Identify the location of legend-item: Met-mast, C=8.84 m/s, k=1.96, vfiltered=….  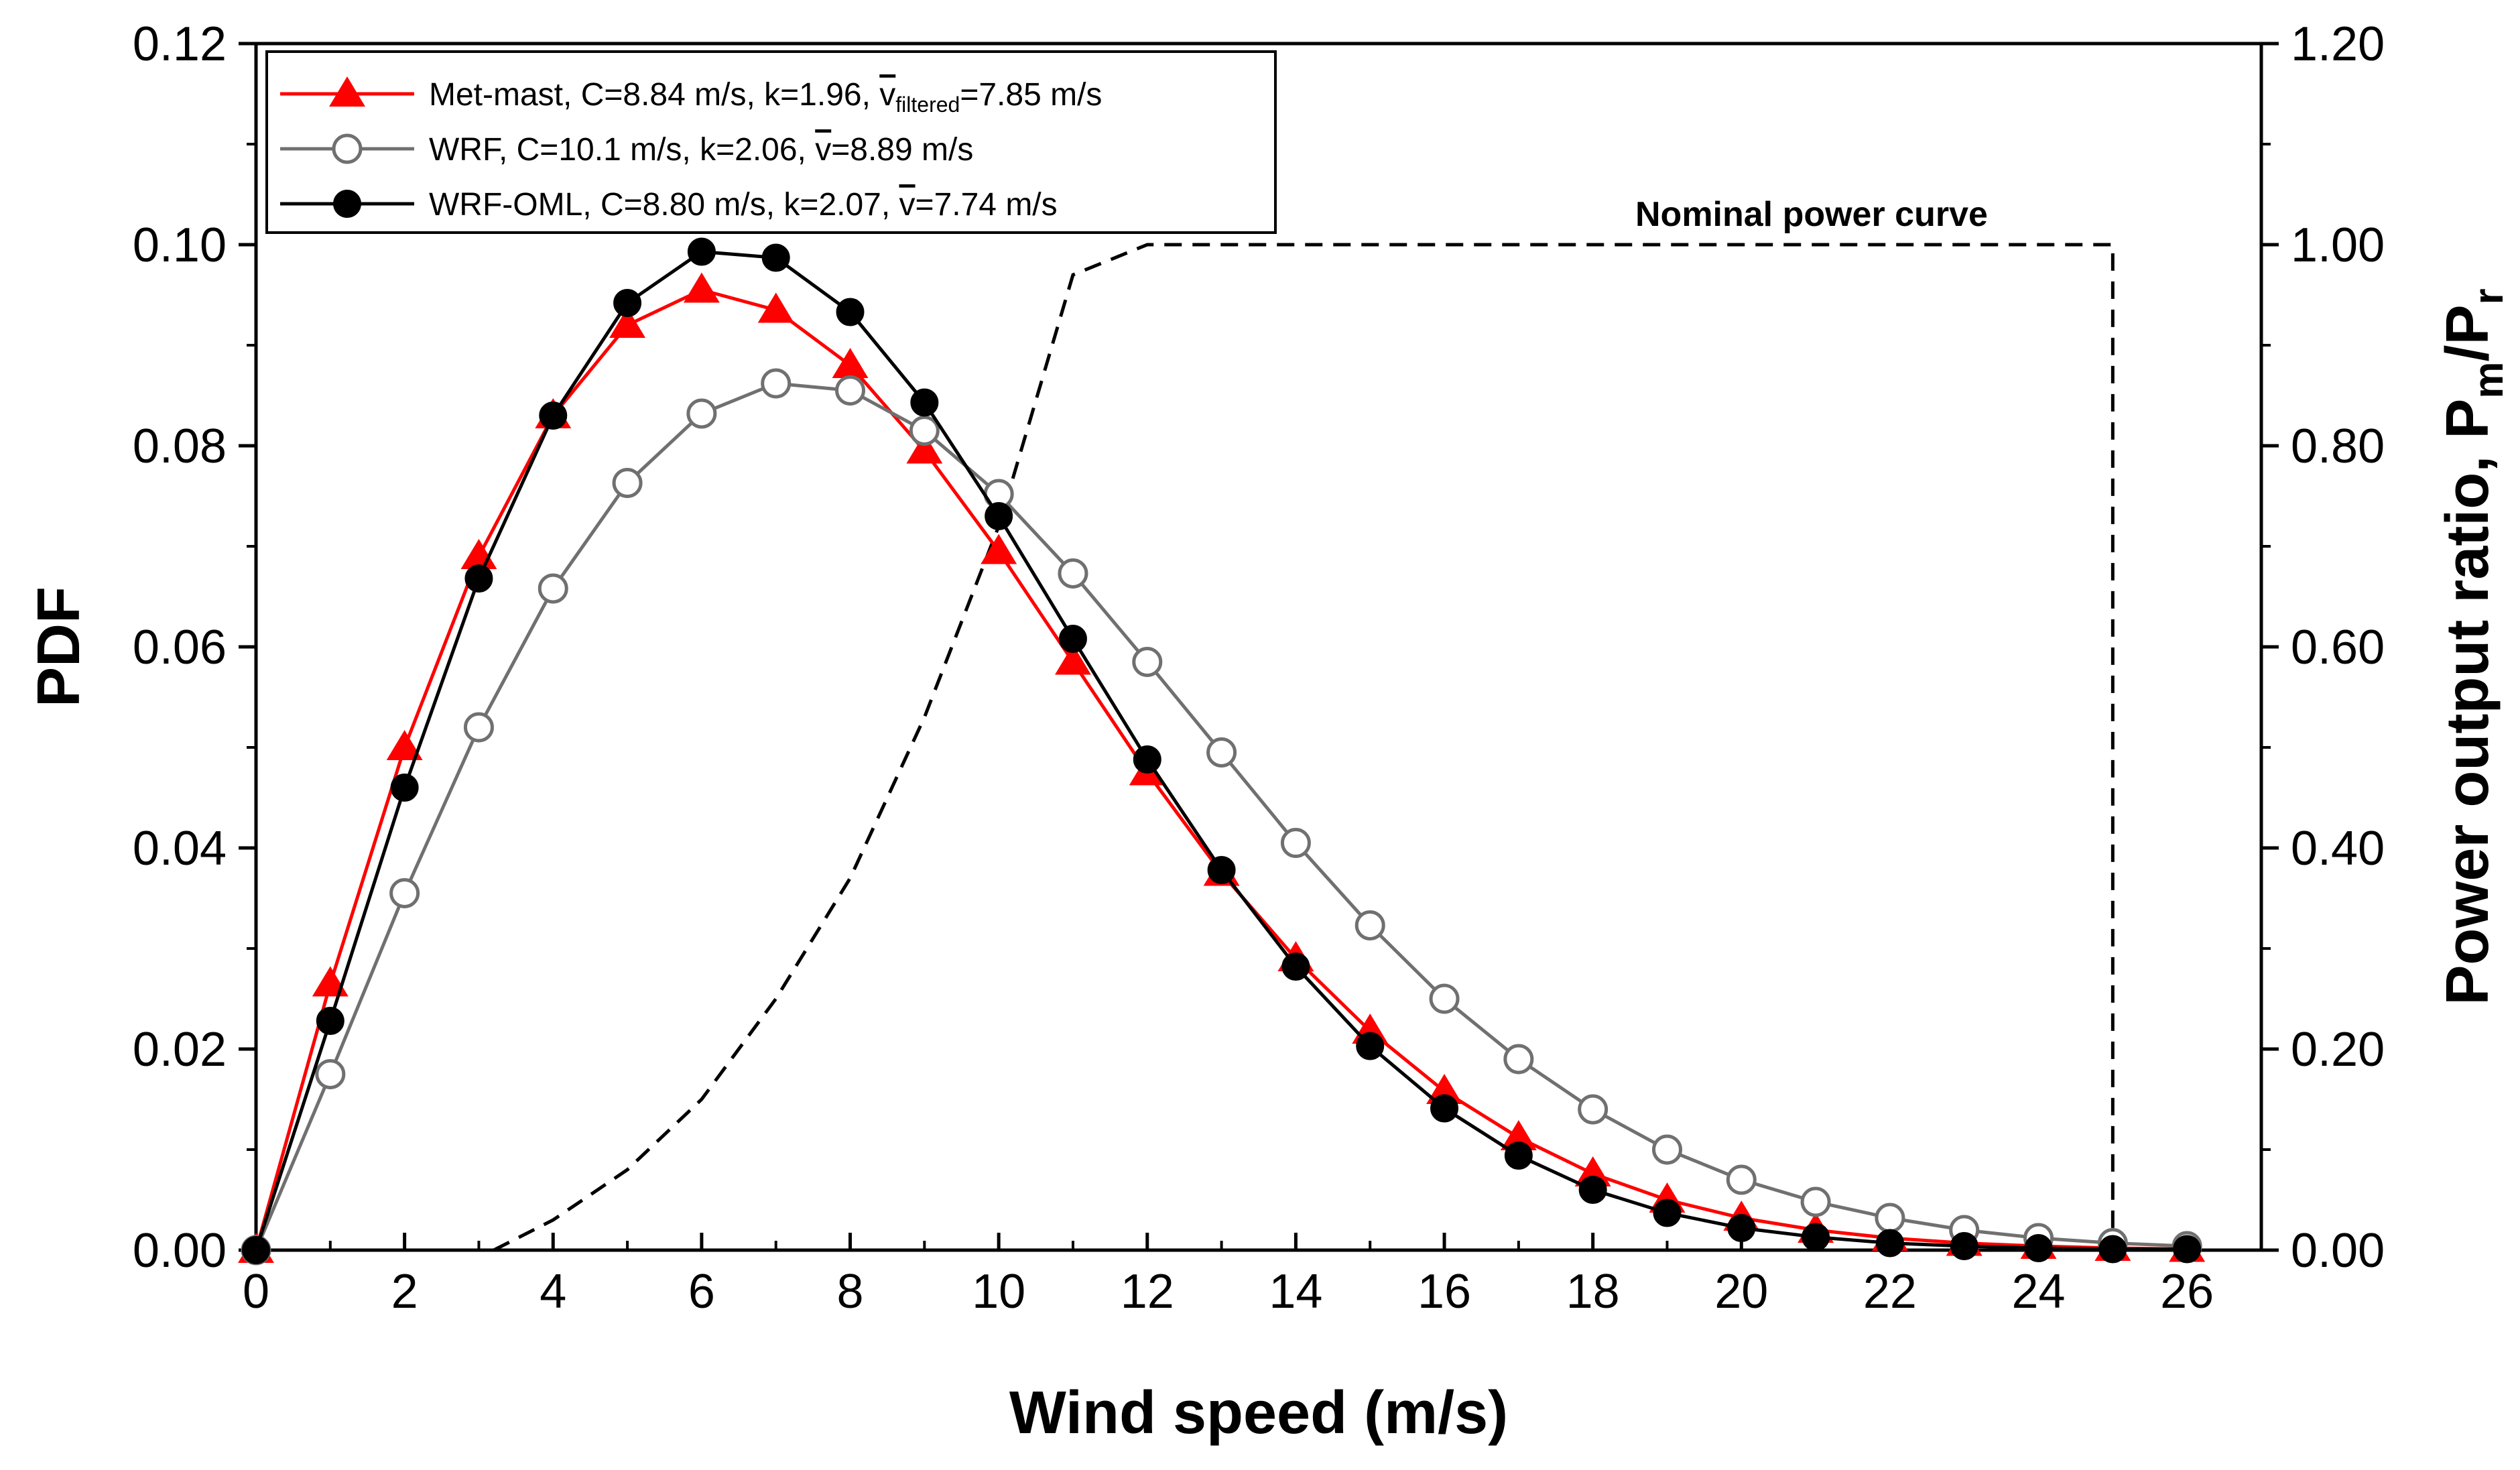
(691, 96).